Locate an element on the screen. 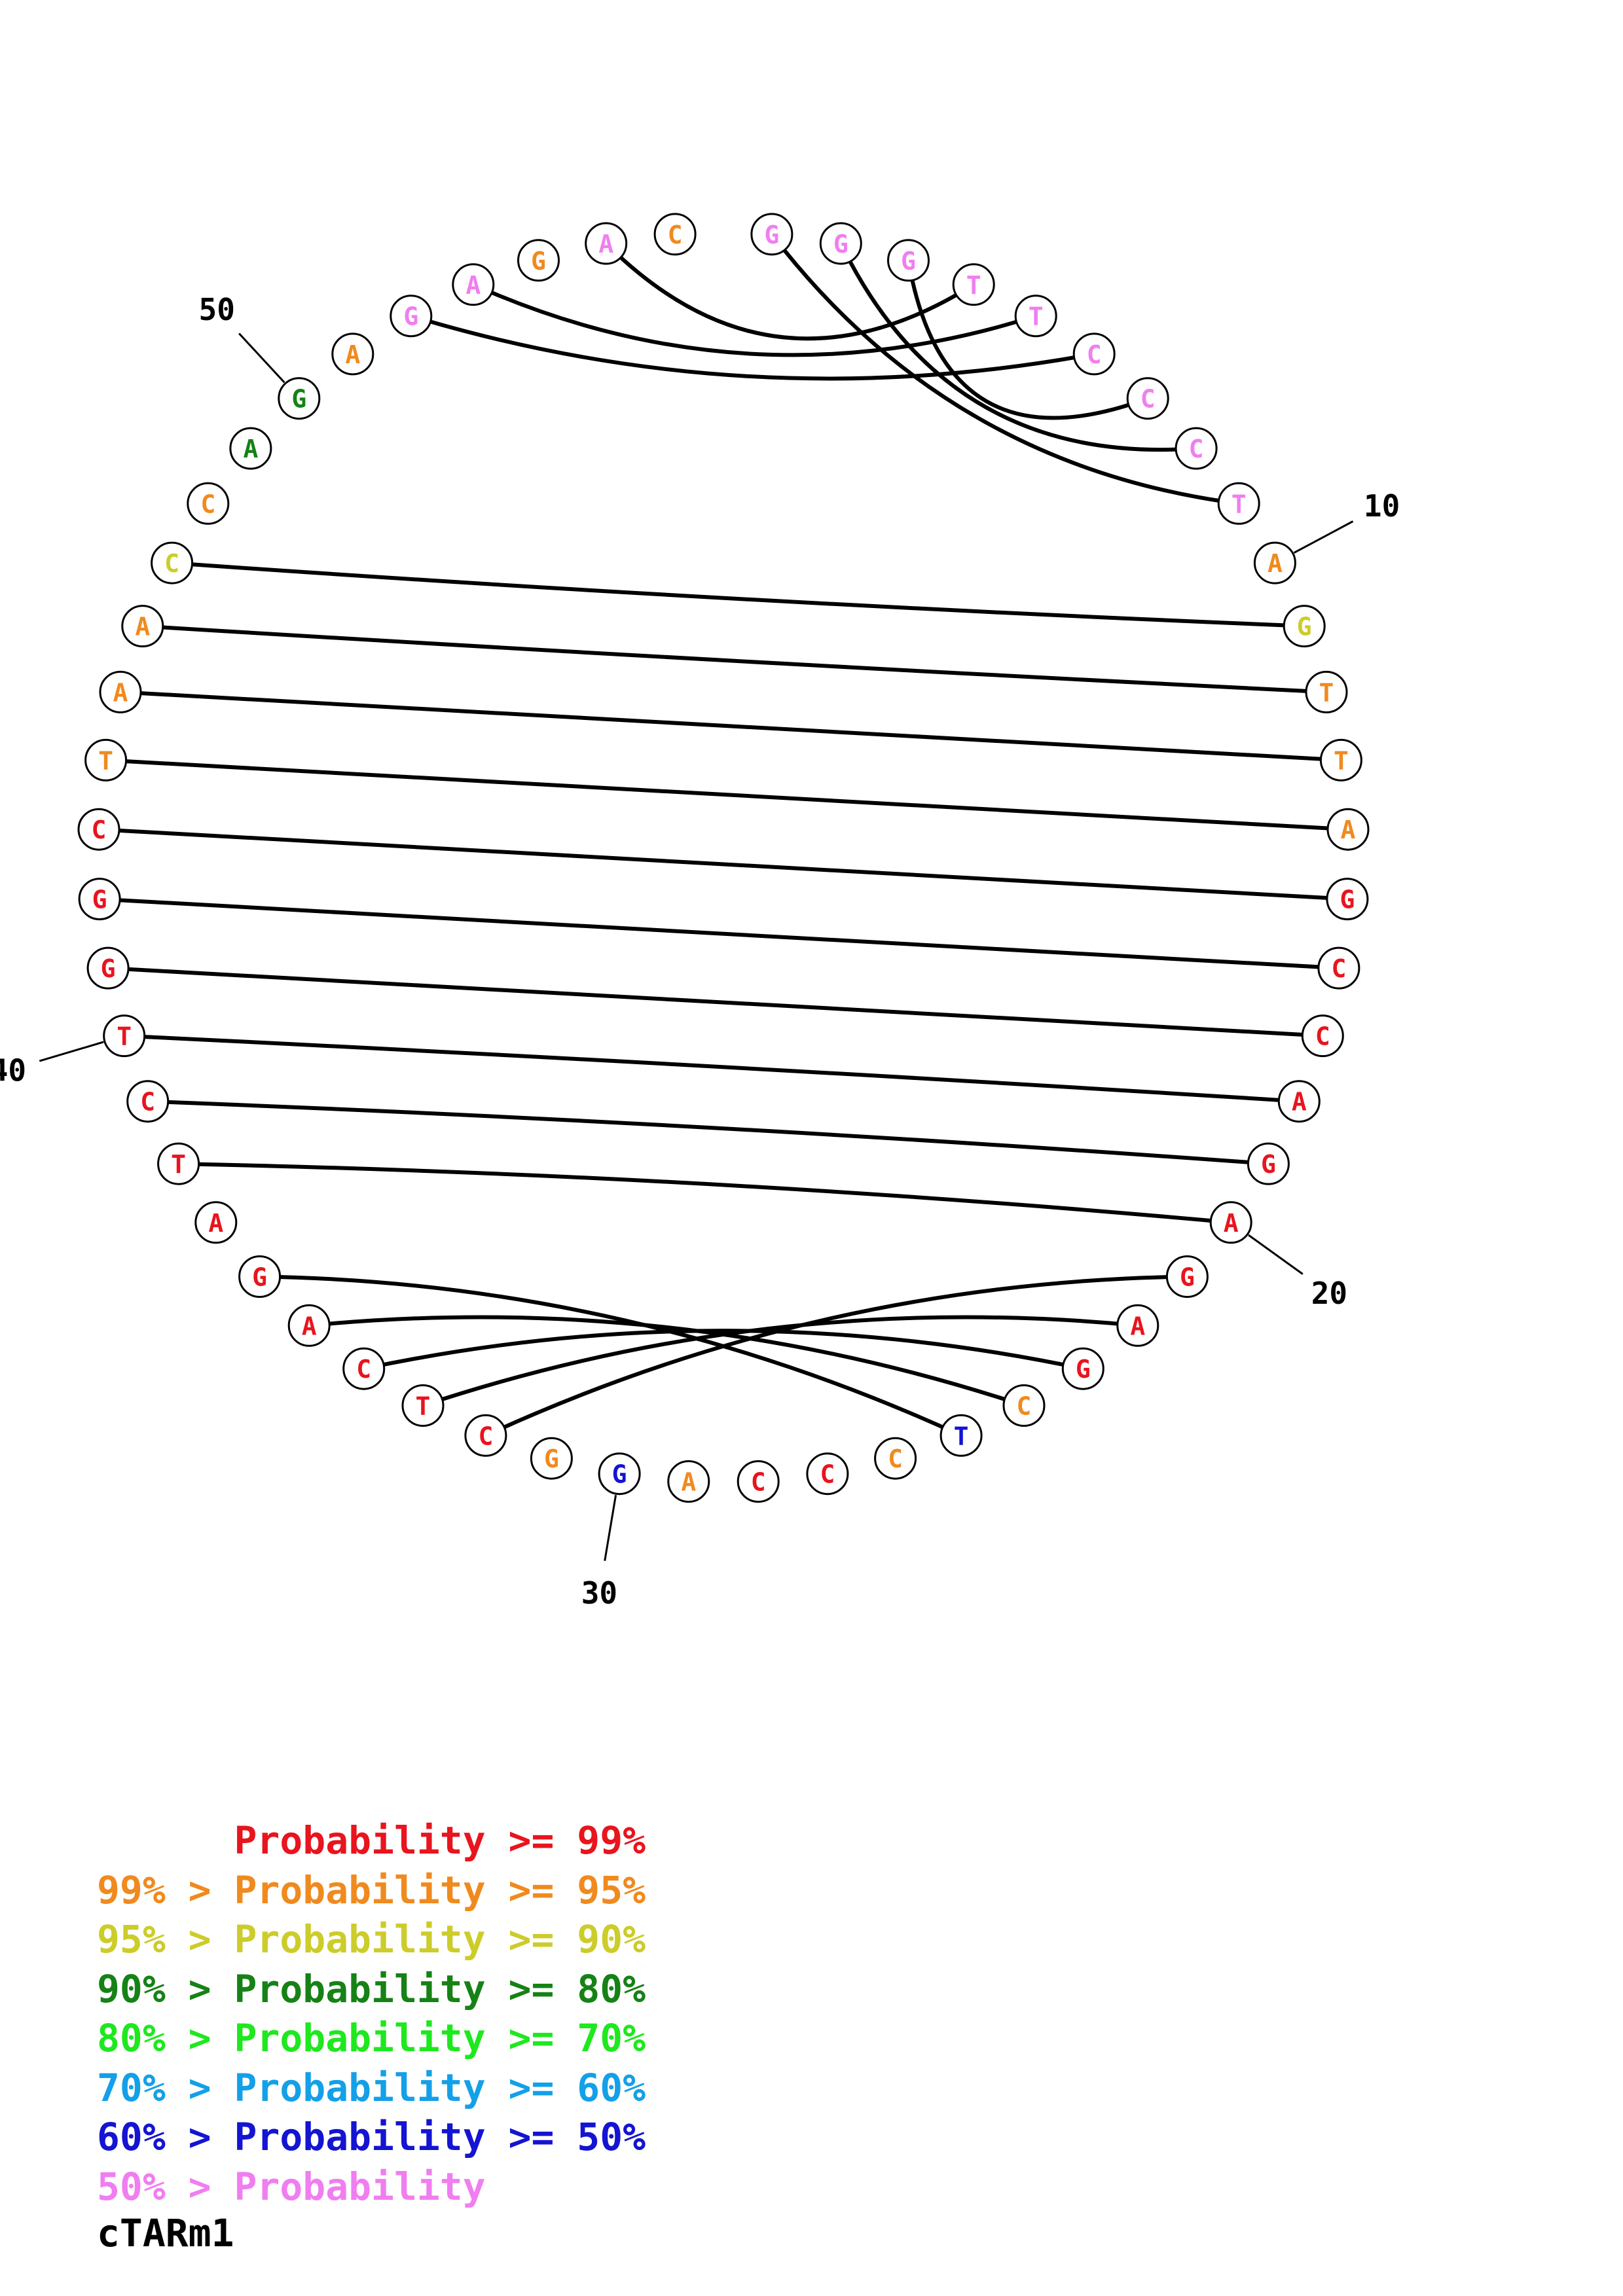 The height and width of the screenshot is (2296, 1623). nucleotide-40: T is located at coordinates (124, 1036).